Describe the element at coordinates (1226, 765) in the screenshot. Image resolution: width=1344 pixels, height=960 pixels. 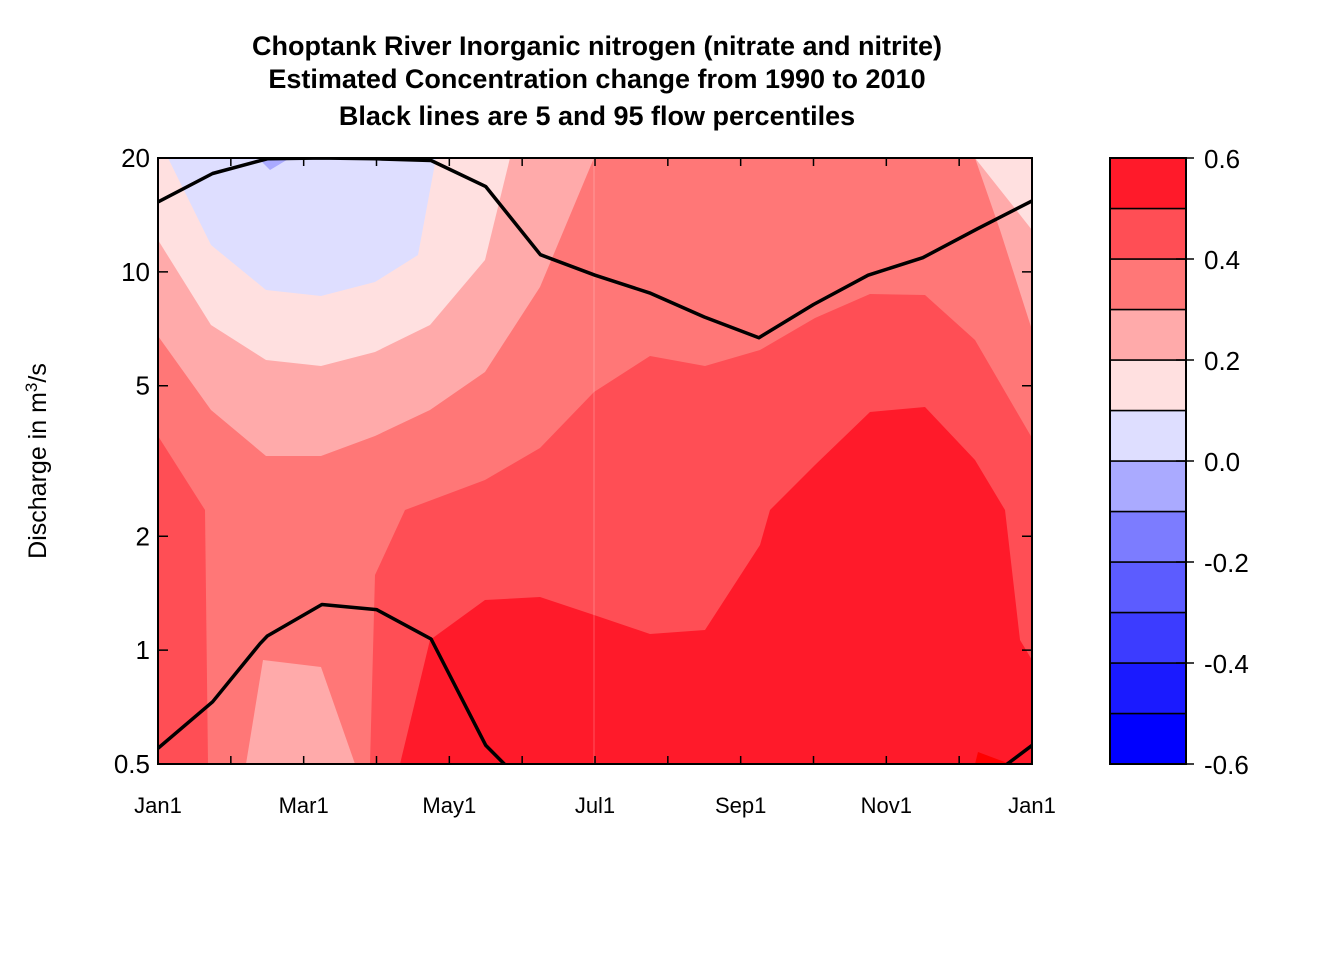
I see `colorbar-tick-label: -0.6` at that location.